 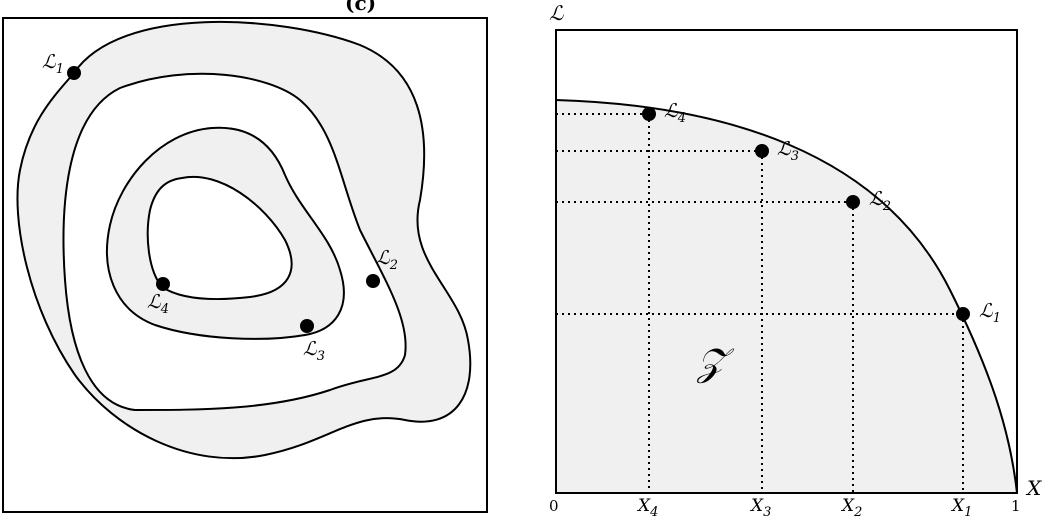 What do you see at coordinates (961, 508) in the screenshot?
I see `x-tick-1: X1` at bounding box center [961, 508].